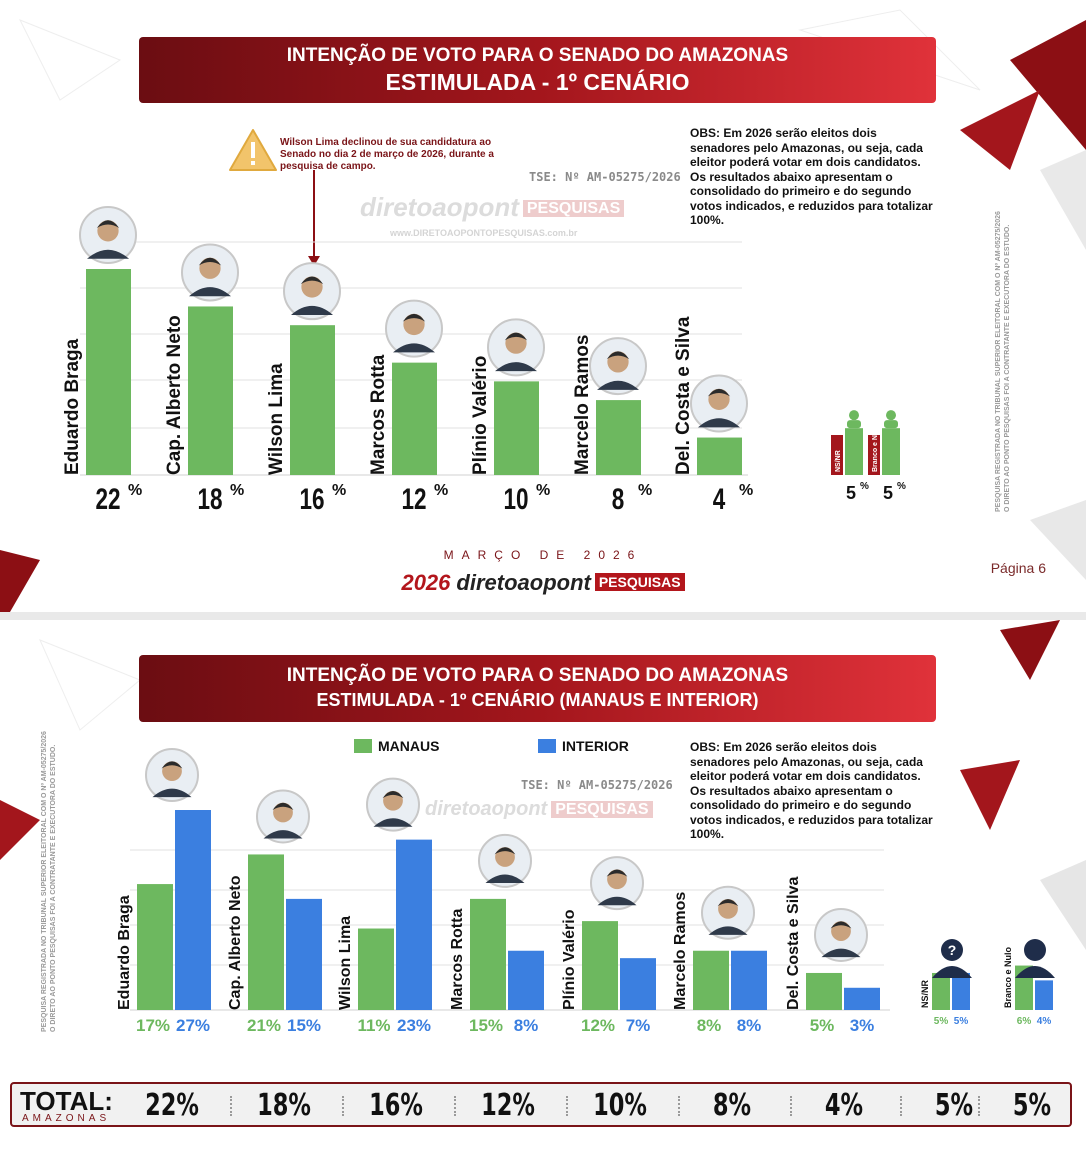 This screenshot has width=1086, height=1150. Describe the element at coordinates (1018, 568) in the screenshot. I see `page-number: Página 6` at that location.